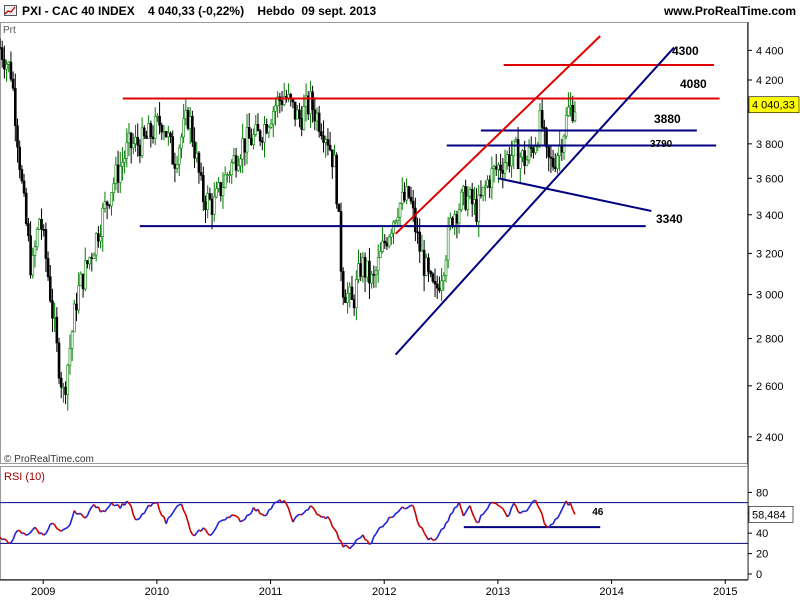 The width and height of the screenshot is (800, 600). Describe the element at coordinates (770, 81) in the screenshot. I see `price-y-tick-label: 4 200` at that location.